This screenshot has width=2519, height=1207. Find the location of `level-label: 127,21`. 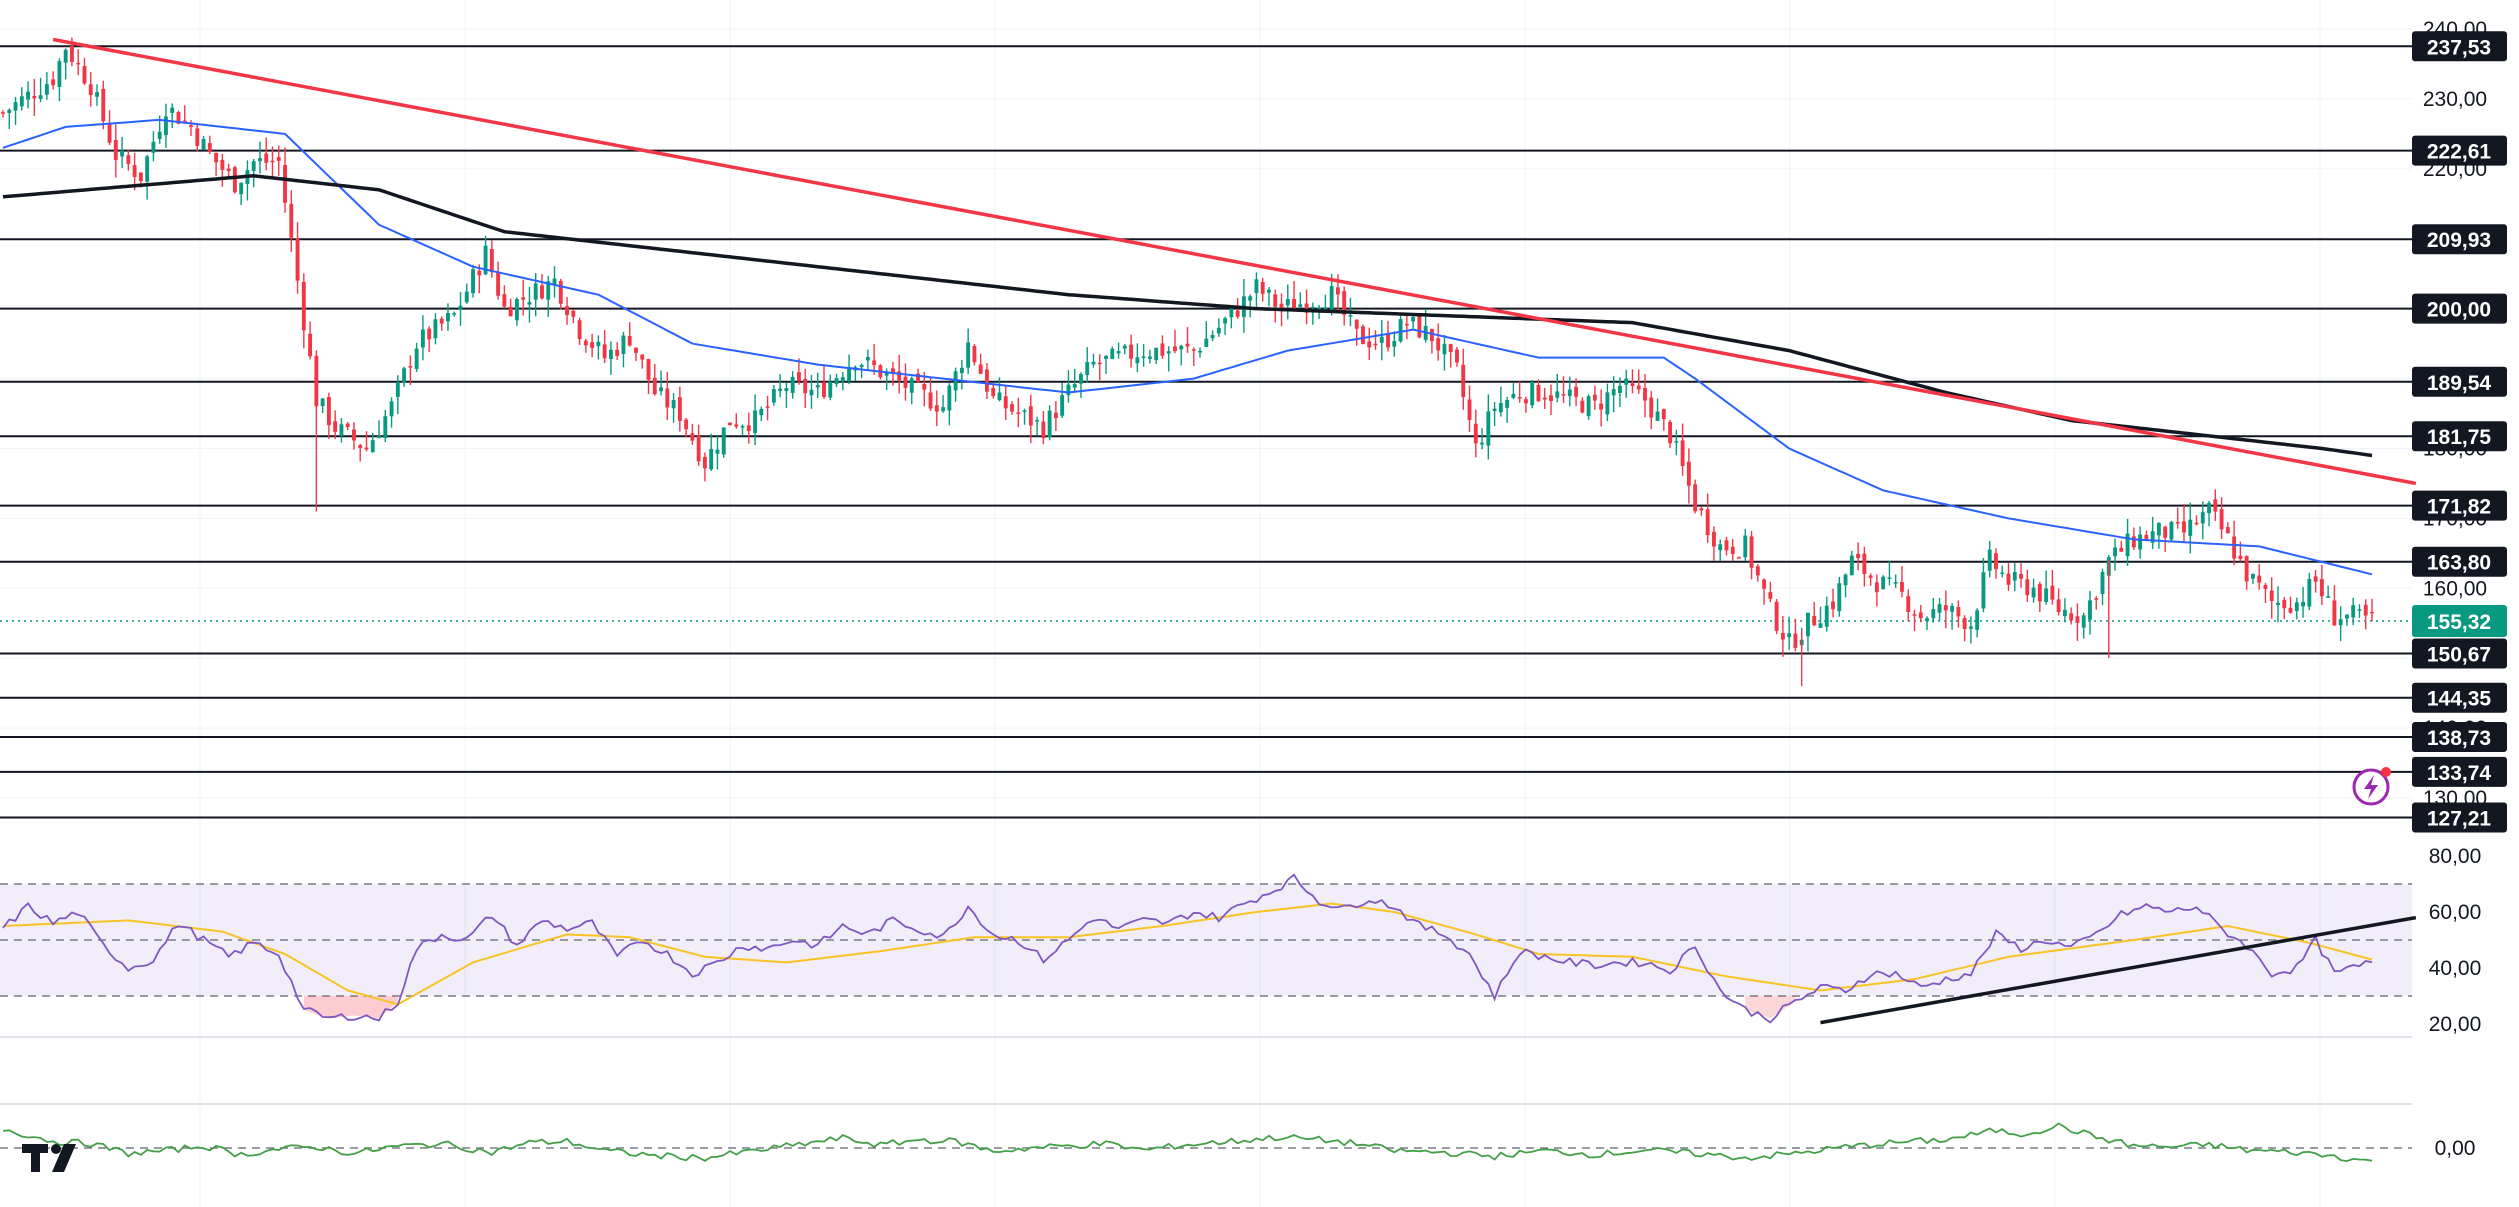

level-label: 127,21 is located at coordinates (2459, 817).